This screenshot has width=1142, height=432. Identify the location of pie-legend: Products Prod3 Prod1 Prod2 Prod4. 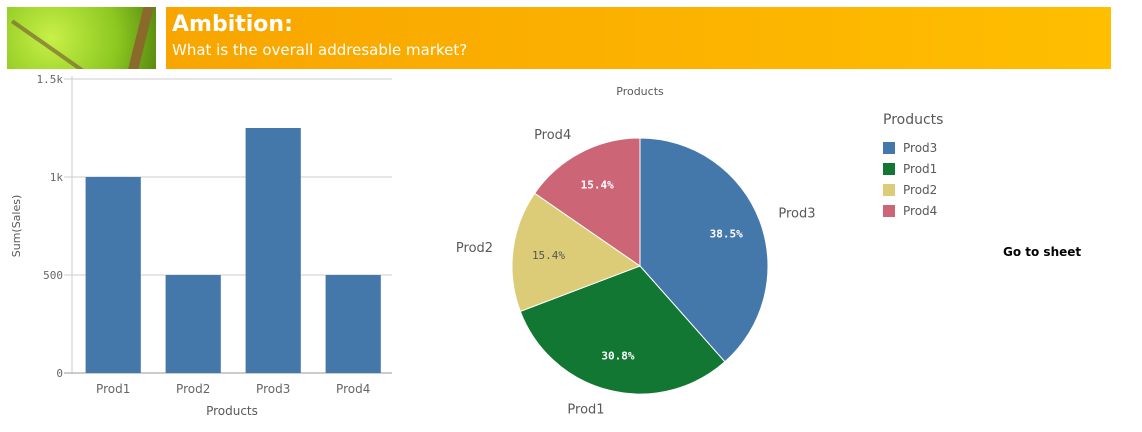
(913, 166).